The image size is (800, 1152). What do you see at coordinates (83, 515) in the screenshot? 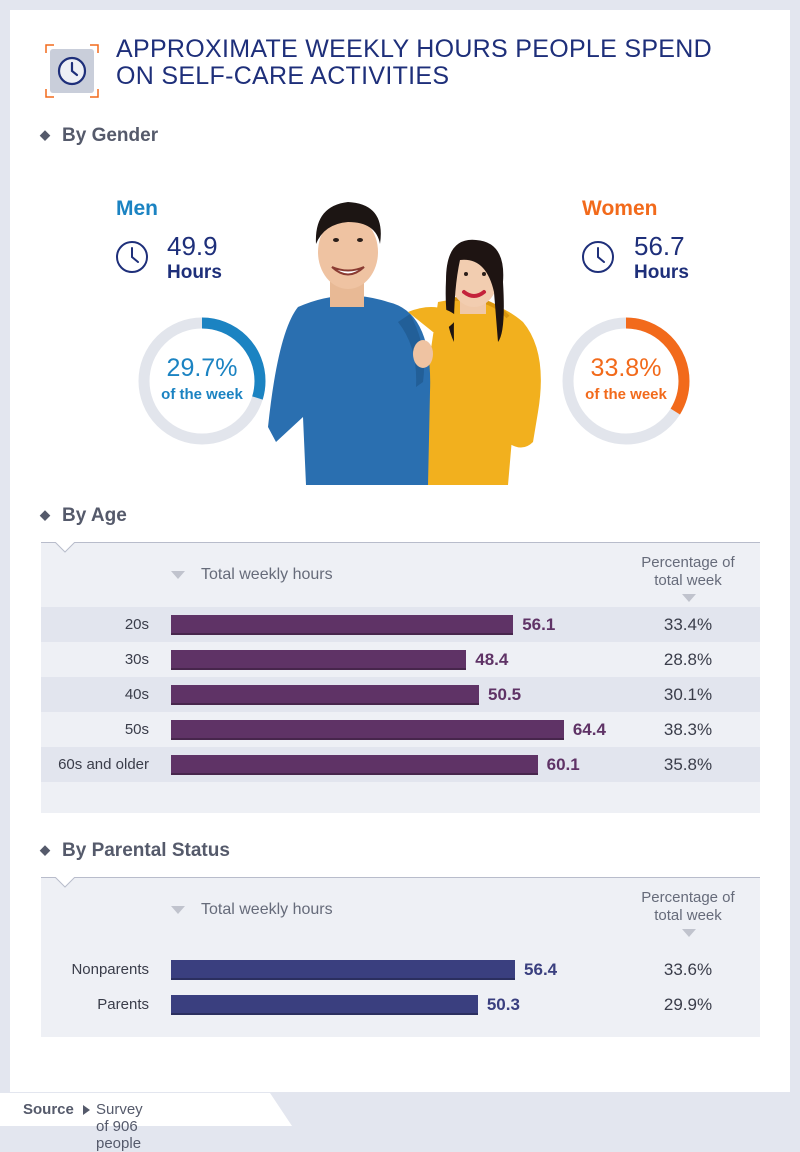
I see `section-title-age: ◆ By Age` at bounding box center [83, 515].